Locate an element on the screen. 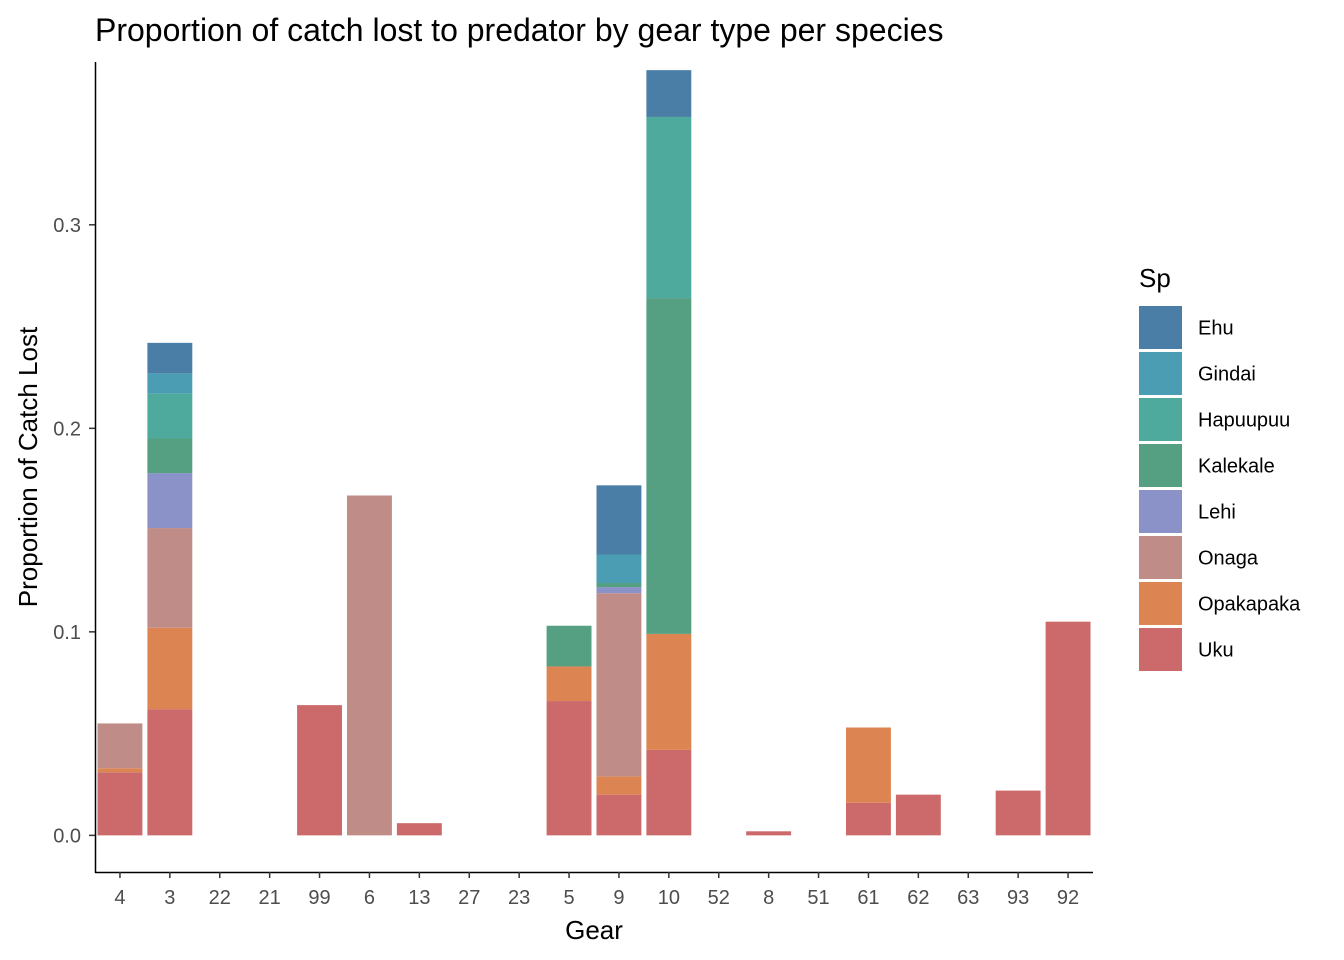 The image size is (1344, 960). x-tick-label-10: 10 is located at coordinates (669, 898).